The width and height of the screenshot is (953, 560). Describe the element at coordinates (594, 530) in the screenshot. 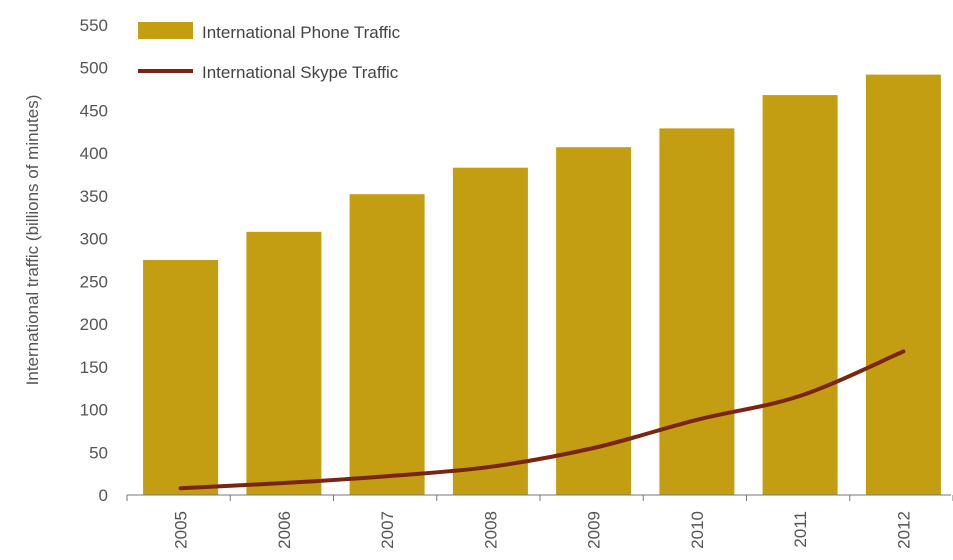

I see `x-tick-label-2009: 2009` at that location.